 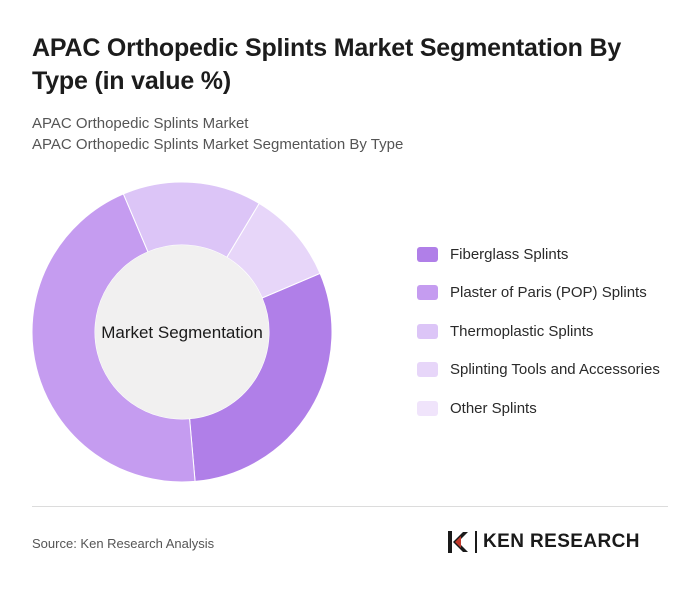 What do you see at coordinates (458, 542) in the screenshot?
I see `ken-research-logo-icon` at bounding box center [458, 542].